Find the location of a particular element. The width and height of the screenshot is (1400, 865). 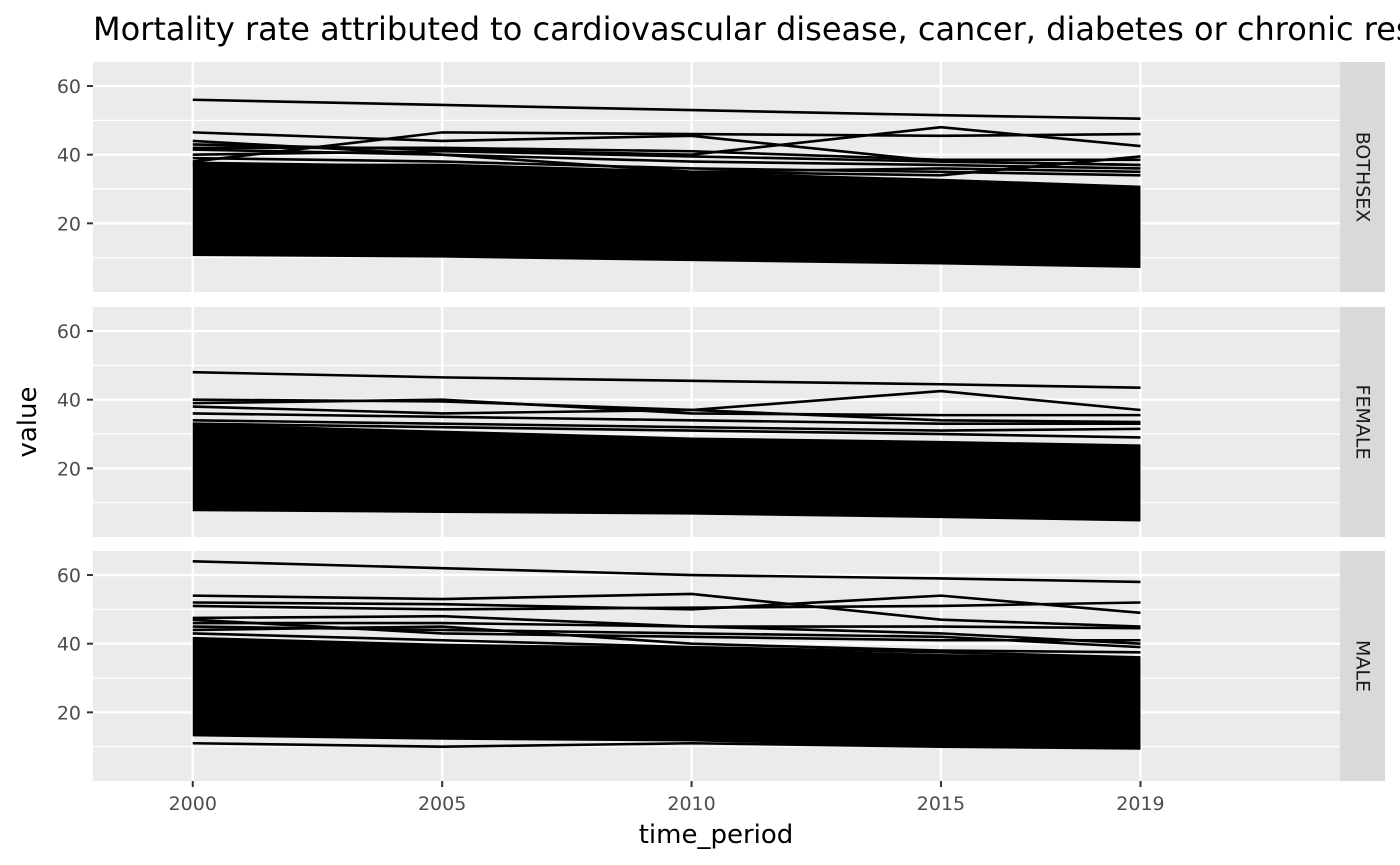

x-axis: 2000 2005 2010 2015 2019 is located at coordinates (667, 798).